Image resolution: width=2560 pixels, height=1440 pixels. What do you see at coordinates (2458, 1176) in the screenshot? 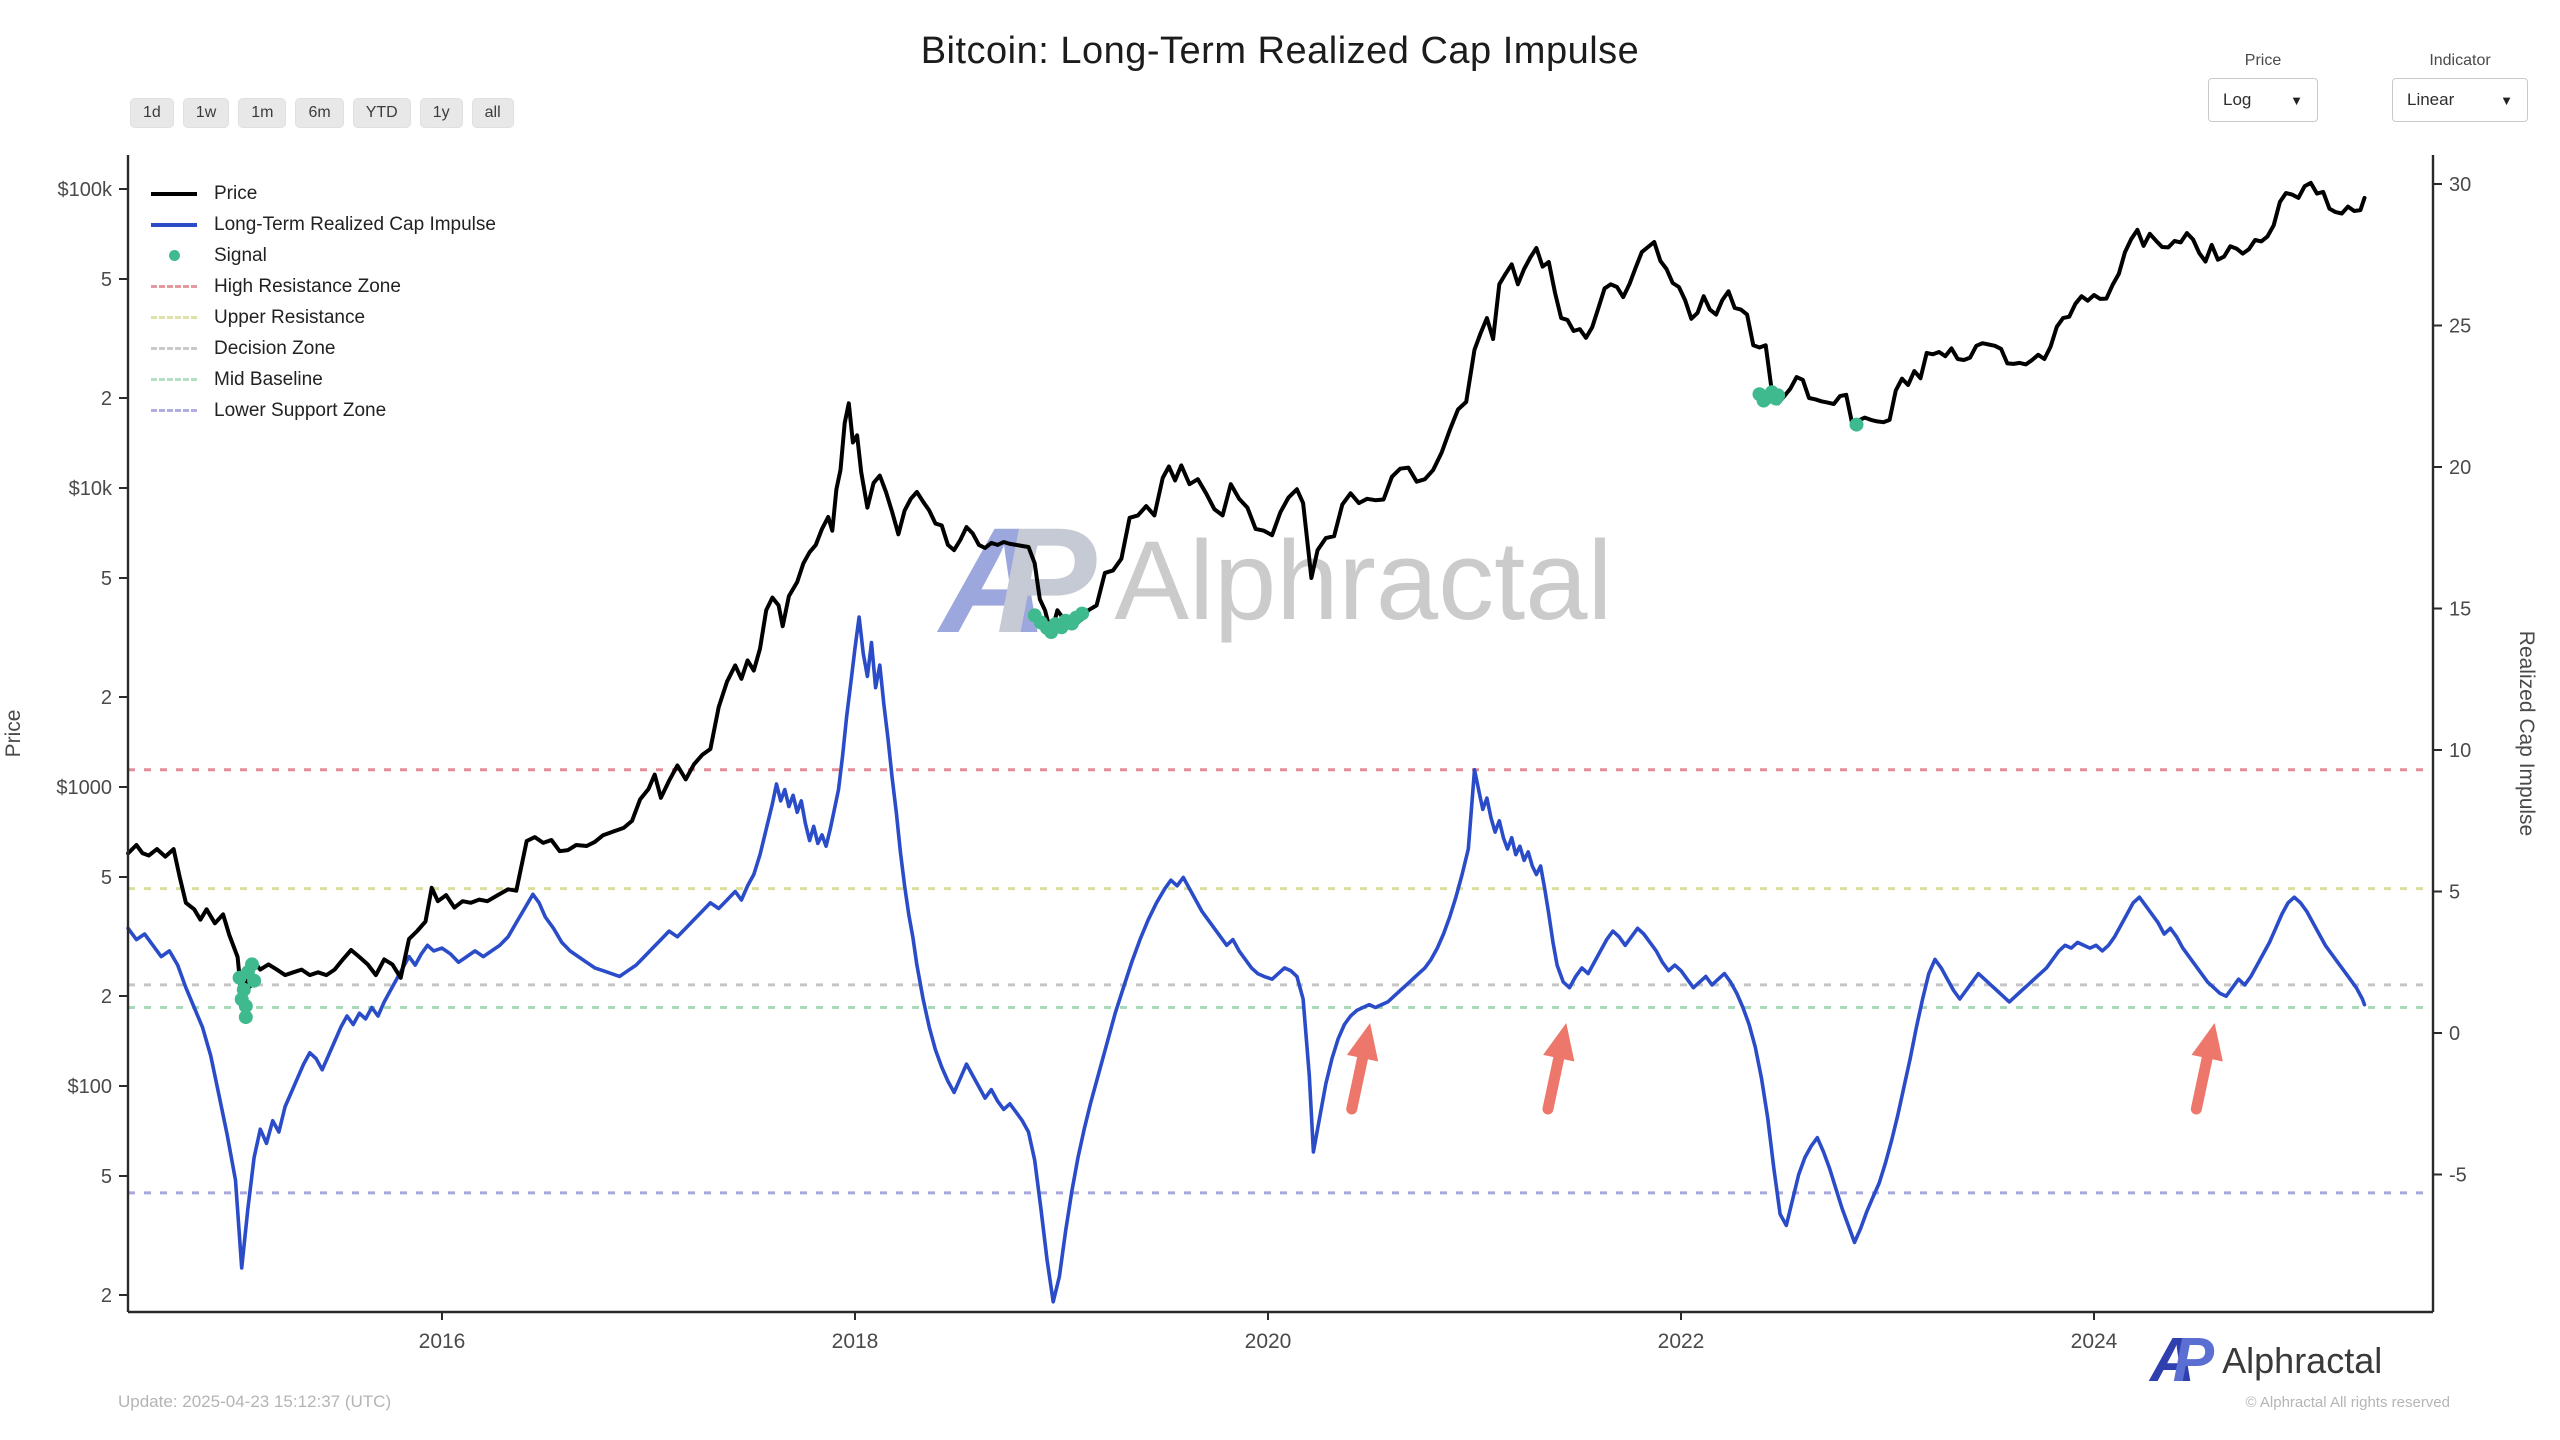
I see `y-axis-tick-label: -5` at bounding box center [2458, 1176].